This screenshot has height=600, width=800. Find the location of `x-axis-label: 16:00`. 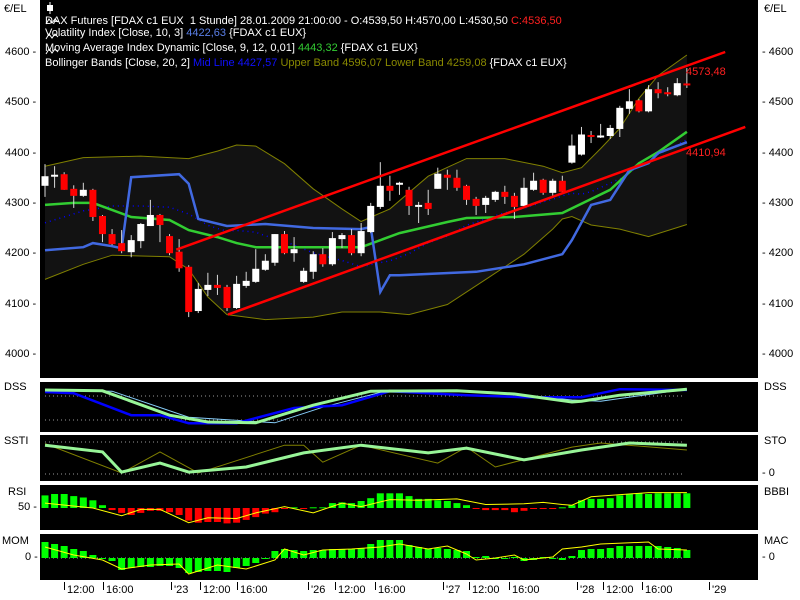

x-axis-label: 16:00 is located at coordinates (118, 589).